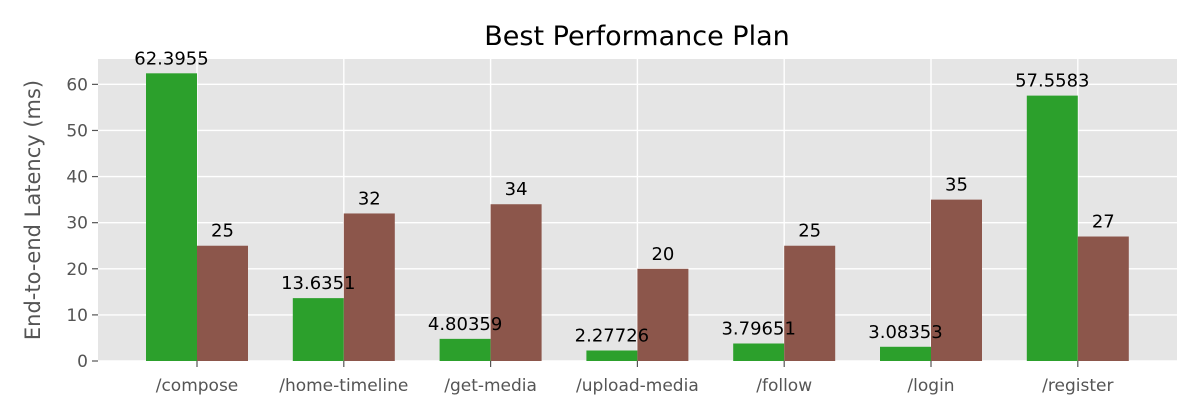 Image resolution: width=1200 pixels, height=420 pixels. What do you see at coordinates (1052, 81) in the screenshot?
I see `bar-value-label: 57.5583` at bounding box center [1052, 81].